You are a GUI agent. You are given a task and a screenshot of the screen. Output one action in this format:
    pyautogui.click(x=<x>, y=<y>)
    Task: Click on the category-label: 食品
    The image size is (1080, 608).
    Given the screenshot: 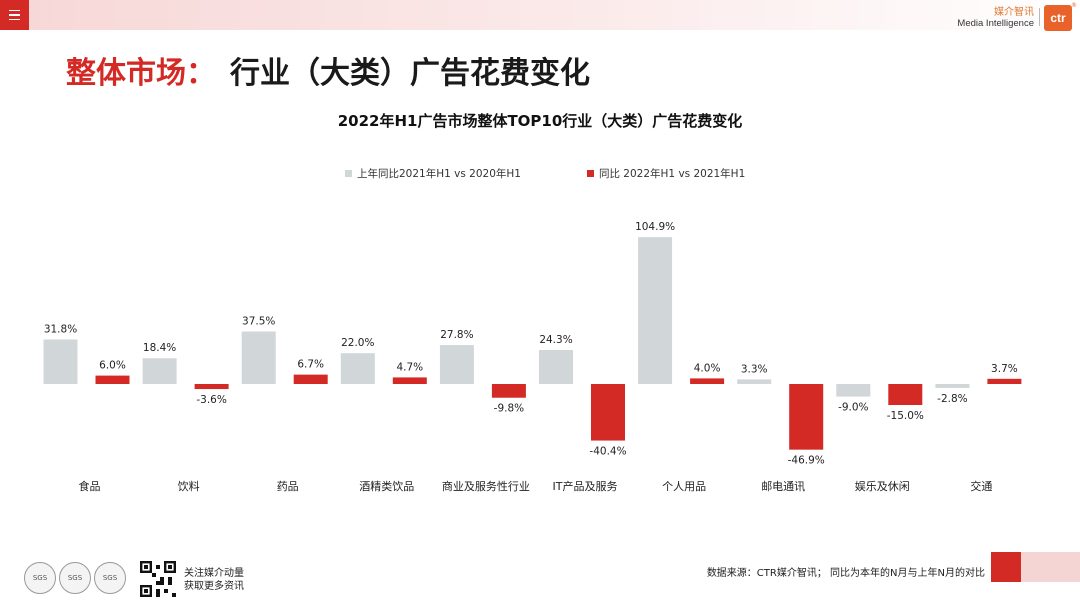 What is the action you would take?
    pyautogui.click(x=90, y=486)
    